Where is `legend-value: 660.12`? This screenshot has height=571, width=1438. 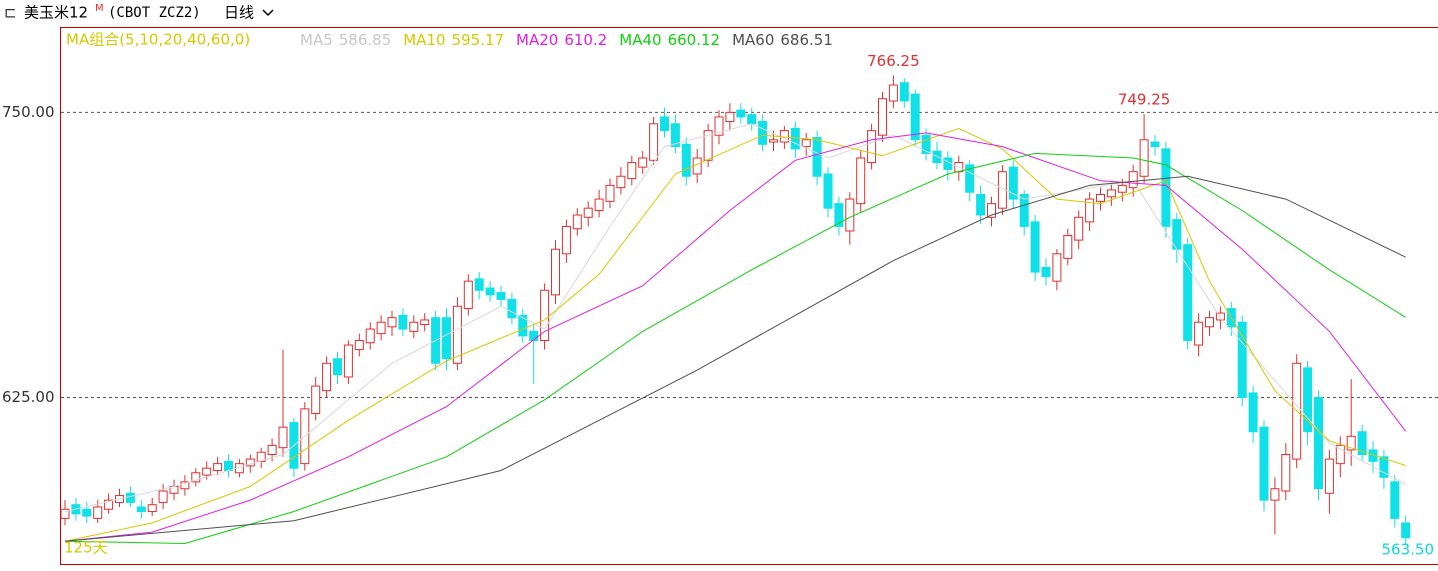 legend-value: 660.12 is located at coordinates (694, 40).